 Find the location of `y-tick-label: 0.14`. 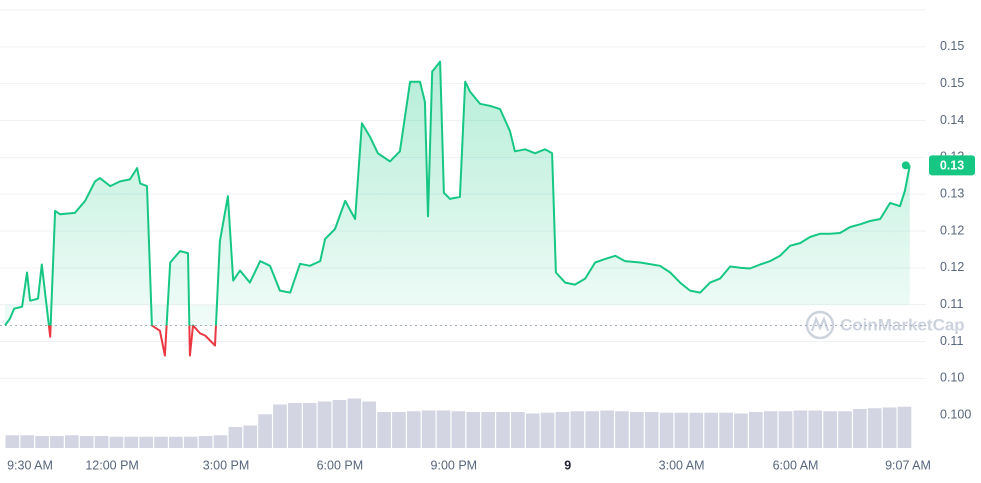

y-tick-label: 0.14 is located at coordinates (952, 120).